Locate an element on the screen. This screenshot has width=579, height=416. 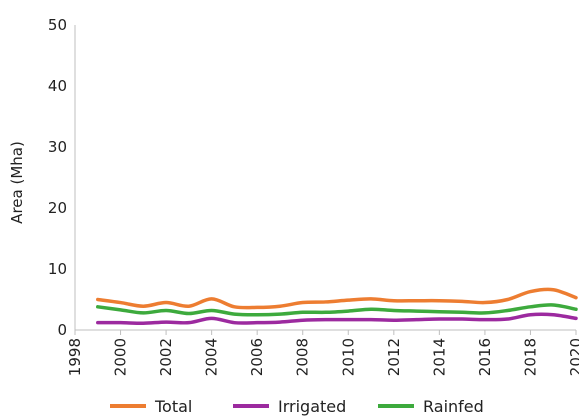
y-tick-labels: 0 10 20 30 40 50 is located at coordinates (57, 177).